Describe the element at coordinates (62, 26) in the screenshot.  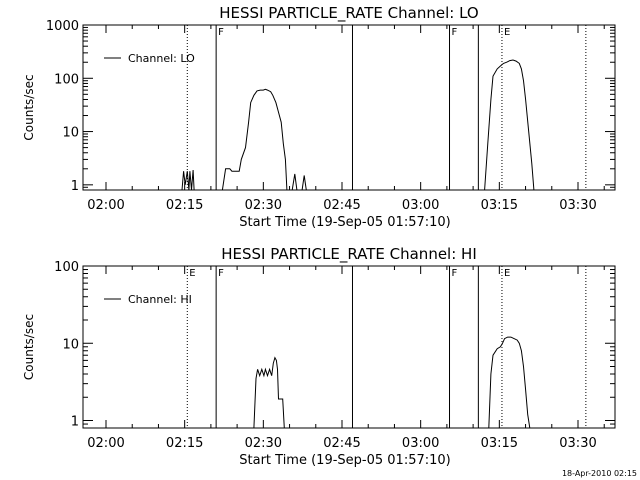
I see `y-tick-label: 1000` at that location.